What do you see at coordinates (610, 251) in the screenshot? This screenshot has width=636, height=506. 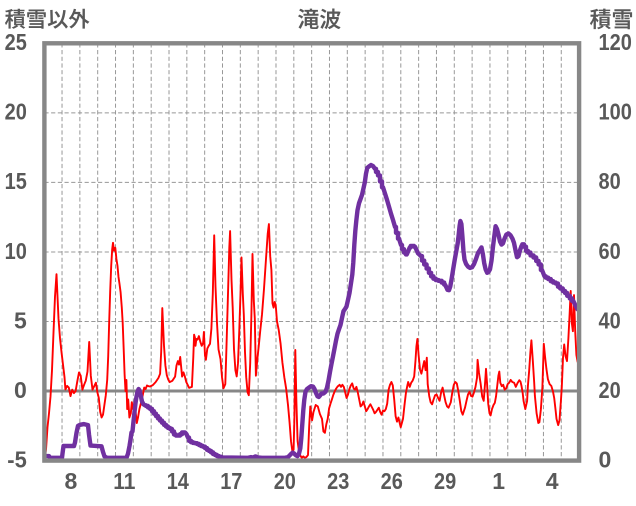 I see `svg-text: 60` at bounding box center [610, 251].